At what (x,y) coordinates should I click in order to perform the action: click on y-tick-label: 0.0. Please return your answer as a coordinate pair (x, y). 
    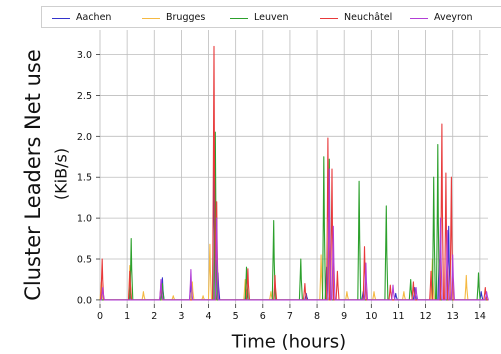
    Looking at the image, I should click on (84, 300).